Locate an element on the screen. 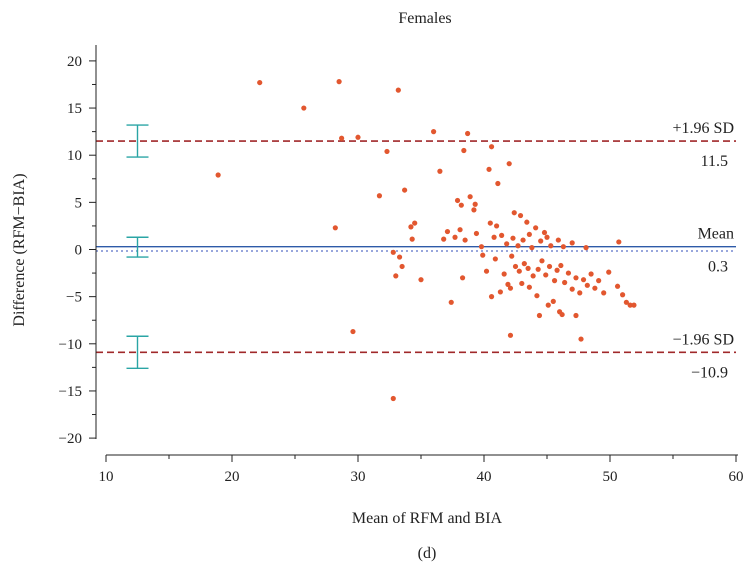  y-tick-label: 20 is located at coordinates (74, 62).